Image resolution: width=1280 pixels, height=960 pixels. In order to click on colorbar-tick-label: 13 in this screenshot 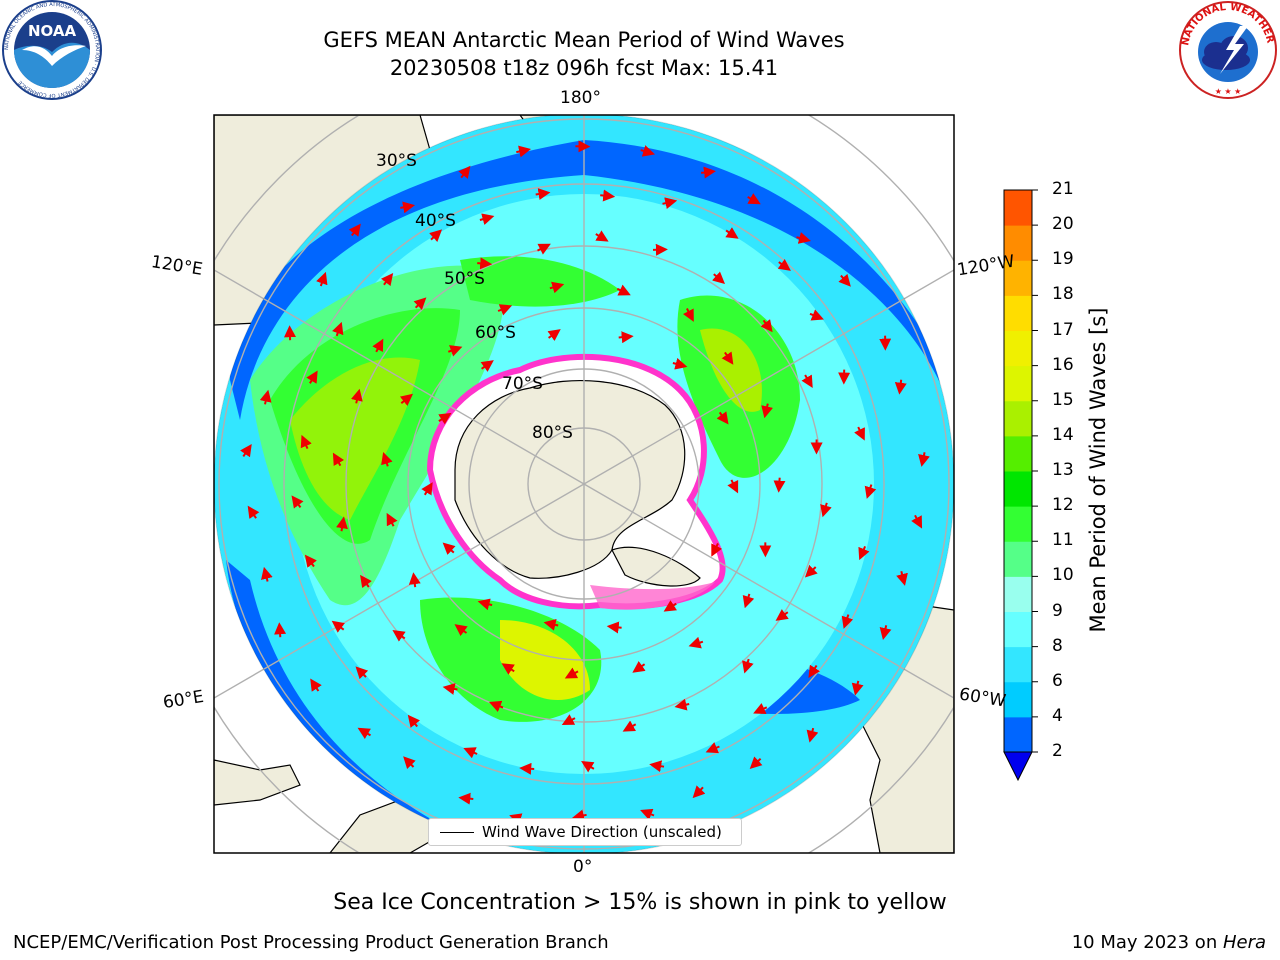, I will do `click(1063, 470)`.